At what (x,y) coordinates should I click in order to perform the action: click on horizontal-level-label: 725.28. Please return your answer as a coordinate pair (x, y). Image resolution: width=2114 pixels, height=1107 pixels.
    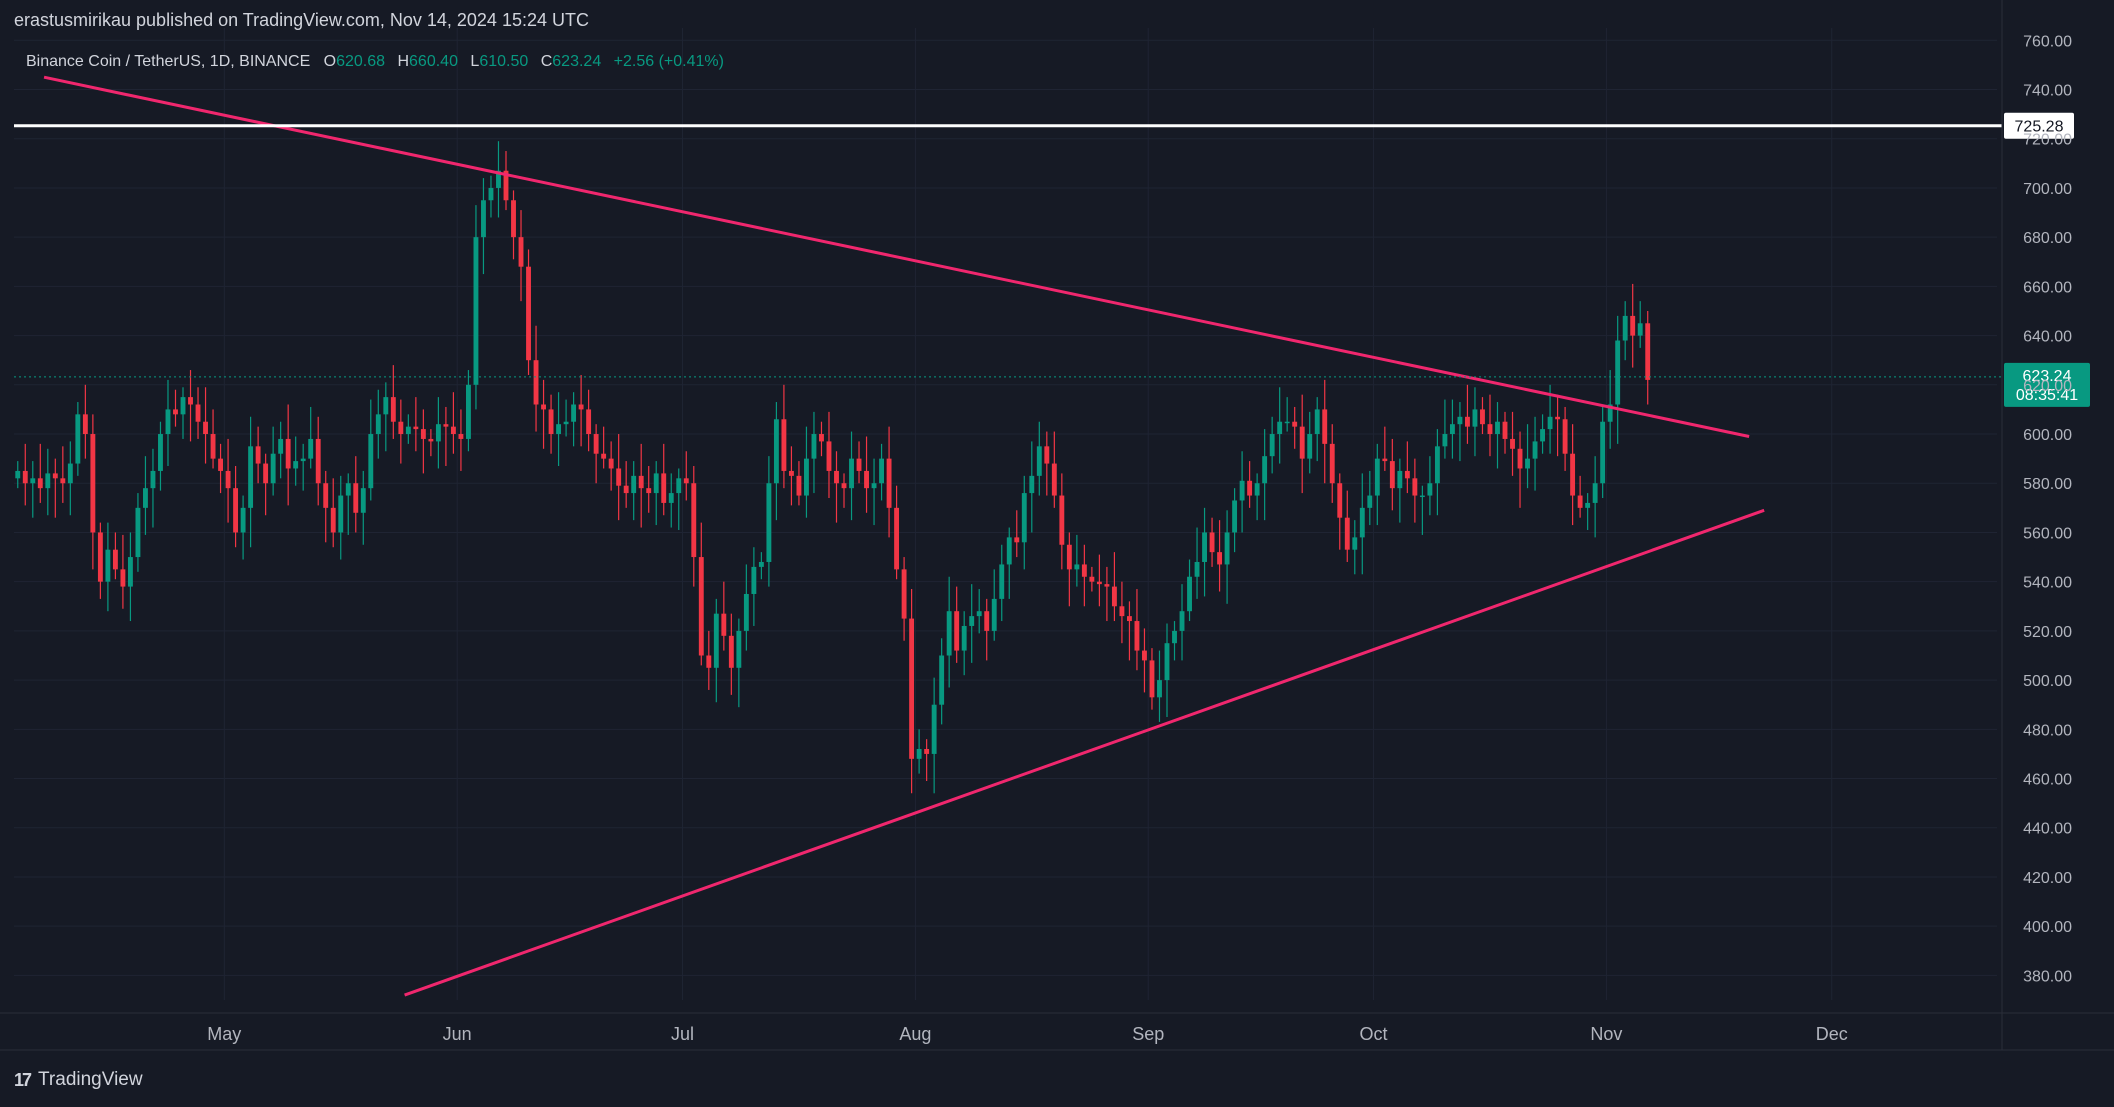
    Looking at the image, I should click on (2039, 127).